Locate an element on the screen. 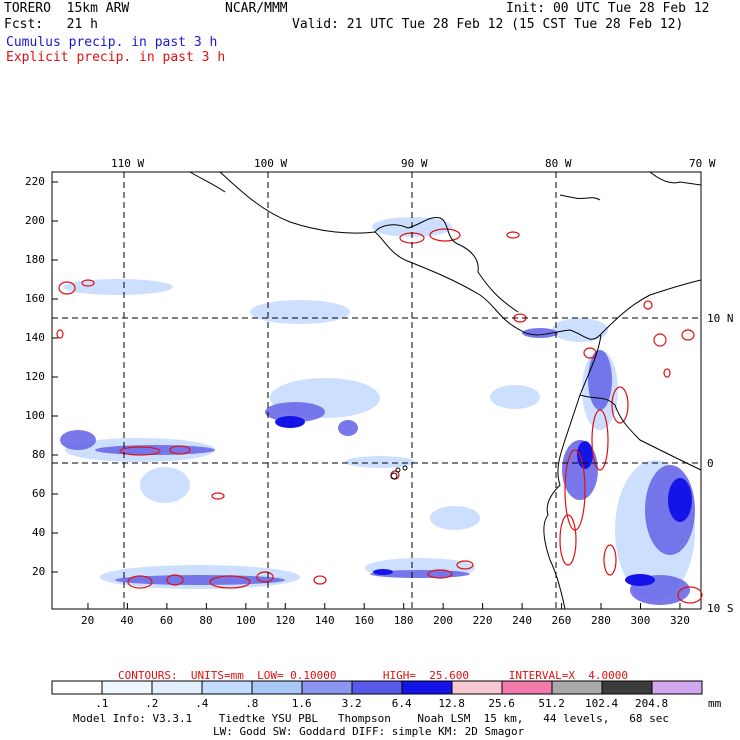  precip-cumulus-heavy is located at coordinates (483, 501).